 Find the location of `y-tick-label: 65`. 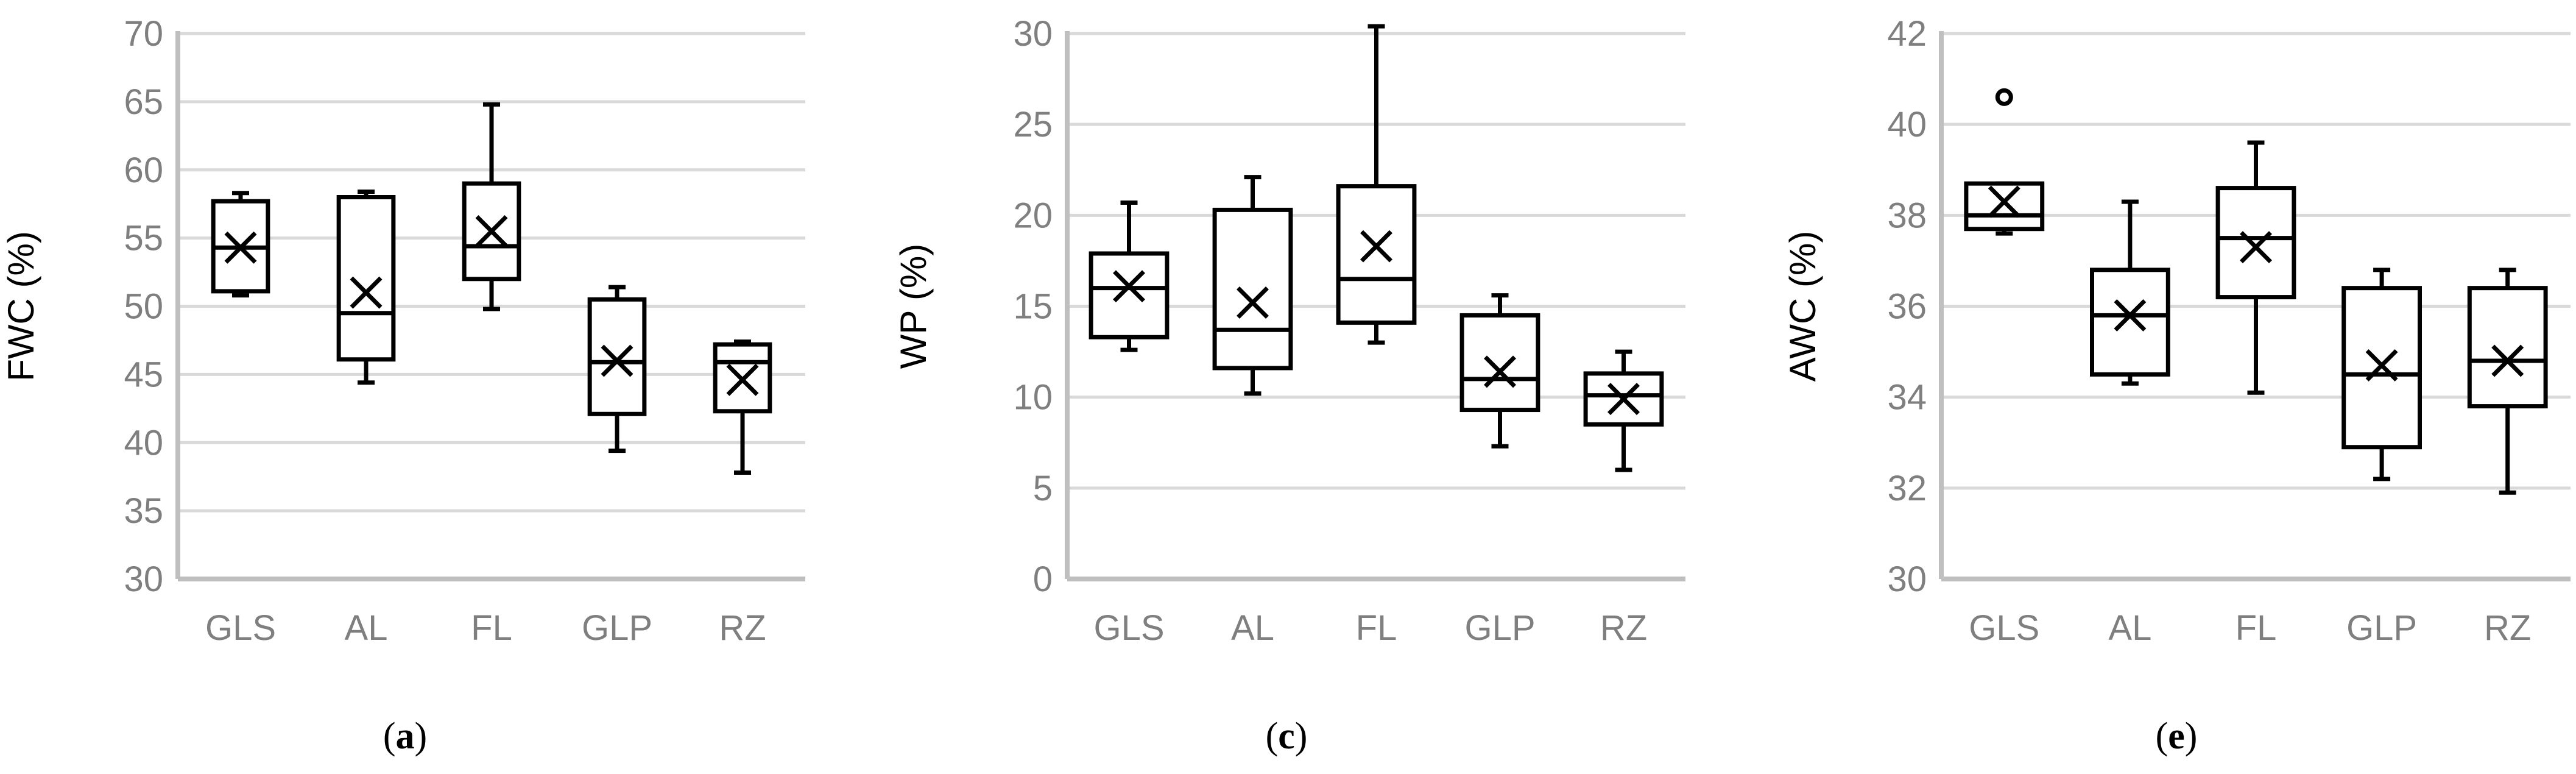

y-tick-label: 65 is located at coordinates (143, 102).